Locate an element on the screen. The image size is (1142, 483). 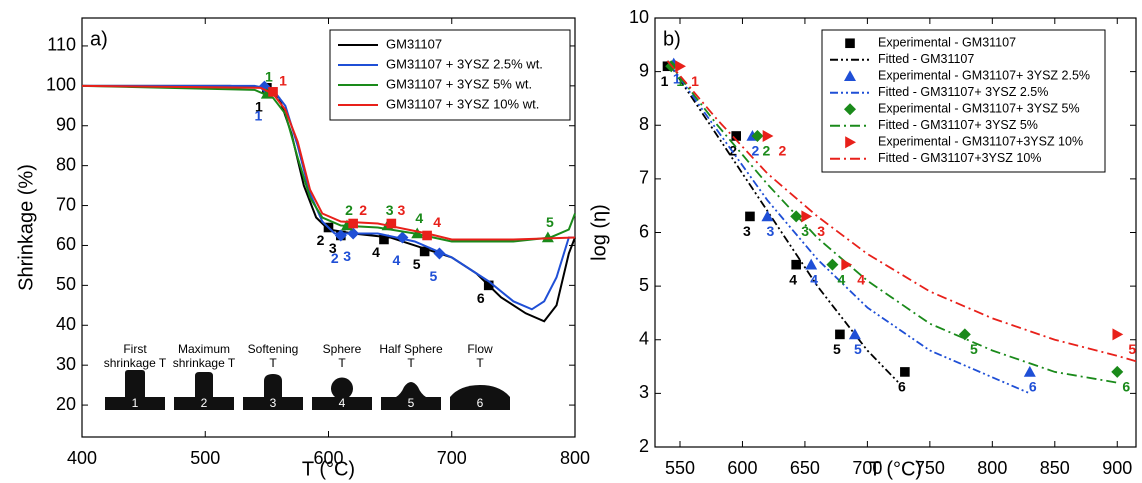
inset-caption: First is located at coordinates (135, 349).